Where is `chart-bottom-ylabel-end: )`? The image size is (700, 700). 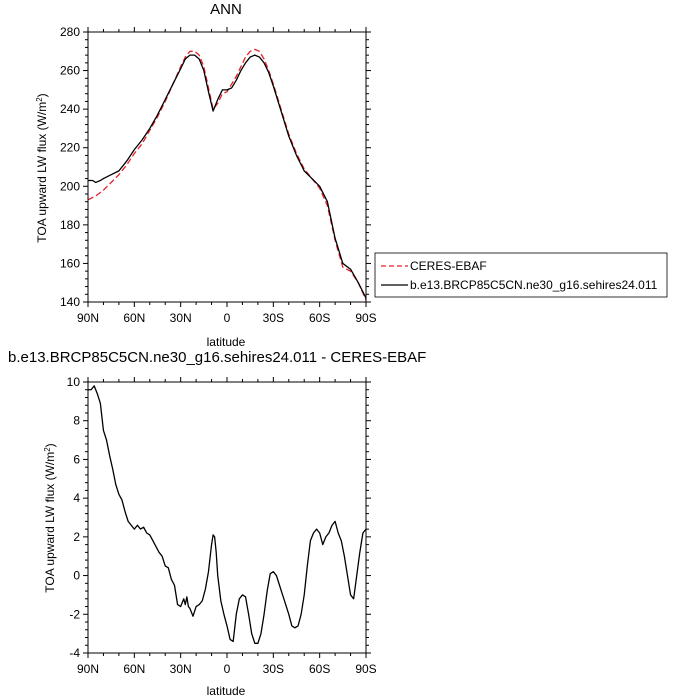 chart-bottom-ylabel-end: ) is located at coordinates (50, 445).